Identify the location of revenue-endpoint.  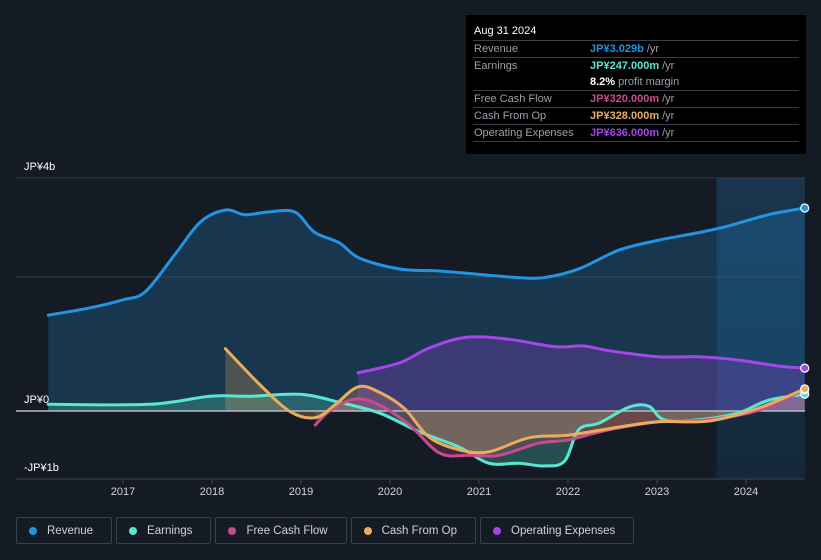
(805, 208).